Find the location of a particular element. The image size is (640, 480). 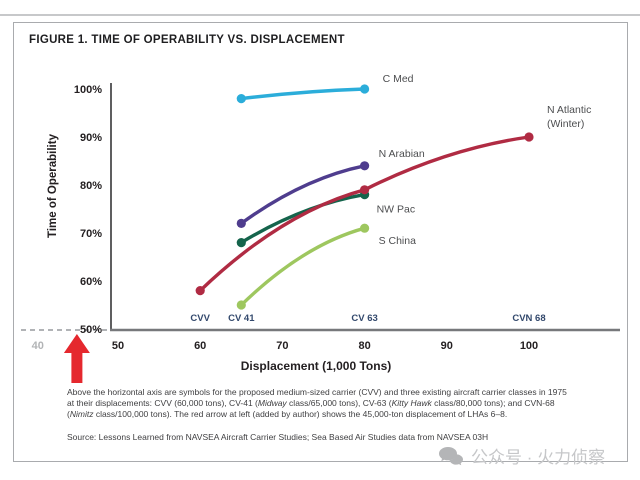

y-tick-label: 50% is located at coordinates (91, 330).